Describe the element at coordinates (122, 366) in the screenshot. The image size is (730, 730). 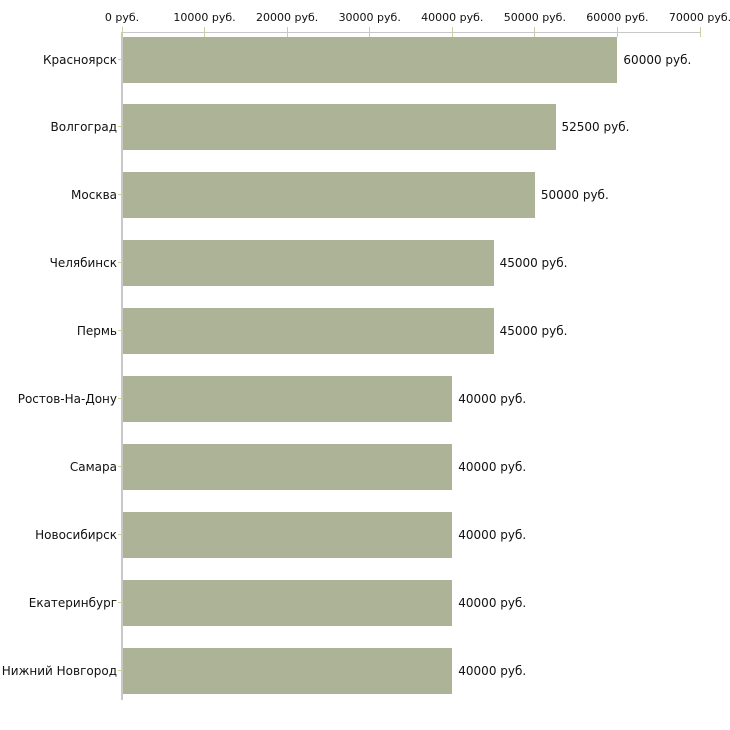
I see `y-axis-line` at that location.